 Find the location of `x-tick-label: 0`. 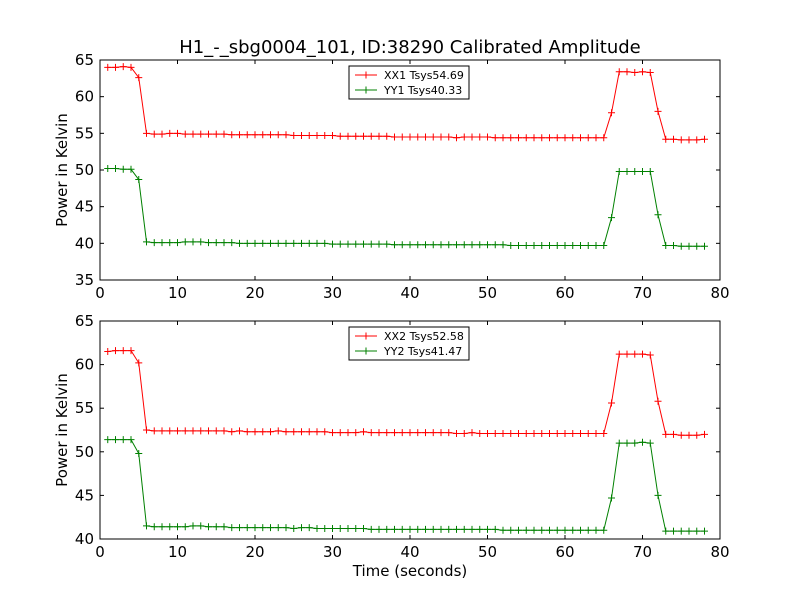

x-tick-label: 0 is located at coordinates (100, 552).